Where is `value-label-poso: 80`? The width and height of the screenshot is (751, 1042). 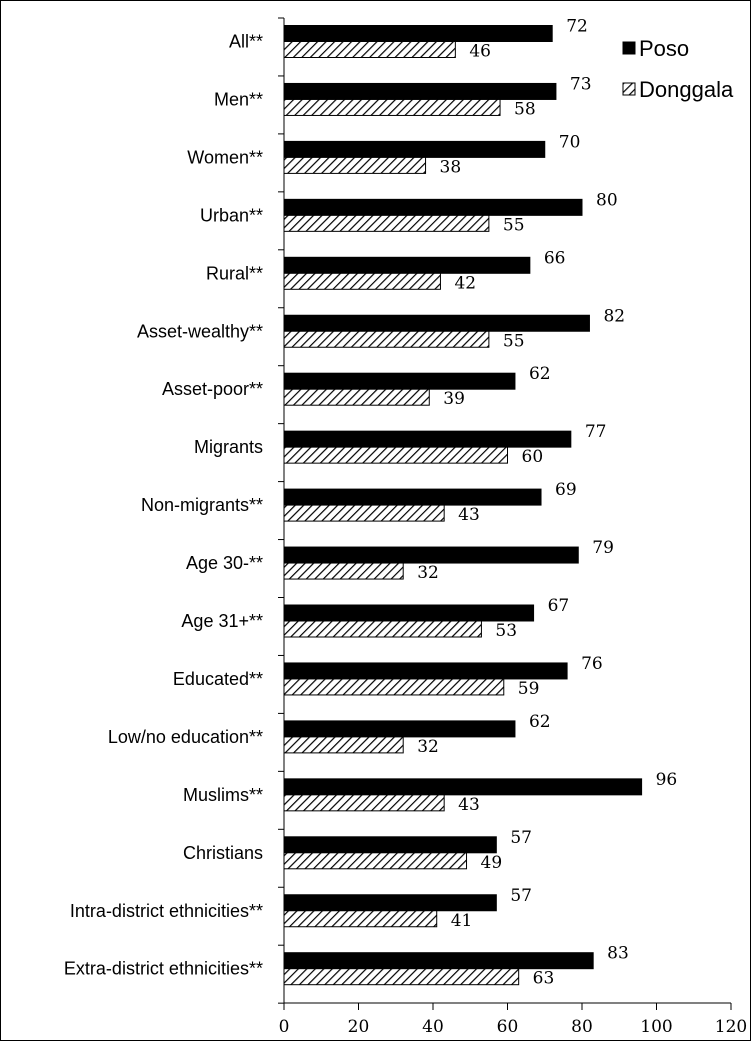 value-label-poso: 80 is located at coordinates (607, 200).